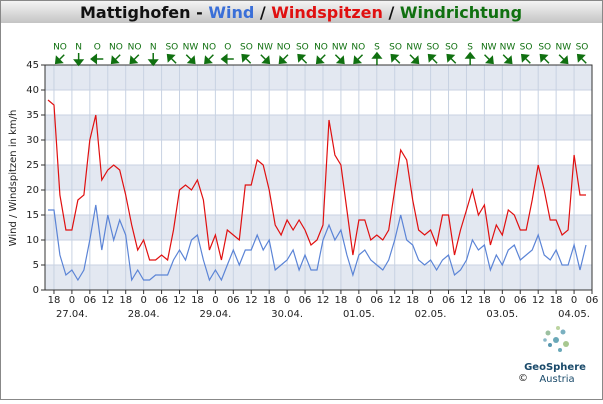  Describe the element at coordinates (574, 314) in the screenshot. I see `date-label: 04.05.` at that location.